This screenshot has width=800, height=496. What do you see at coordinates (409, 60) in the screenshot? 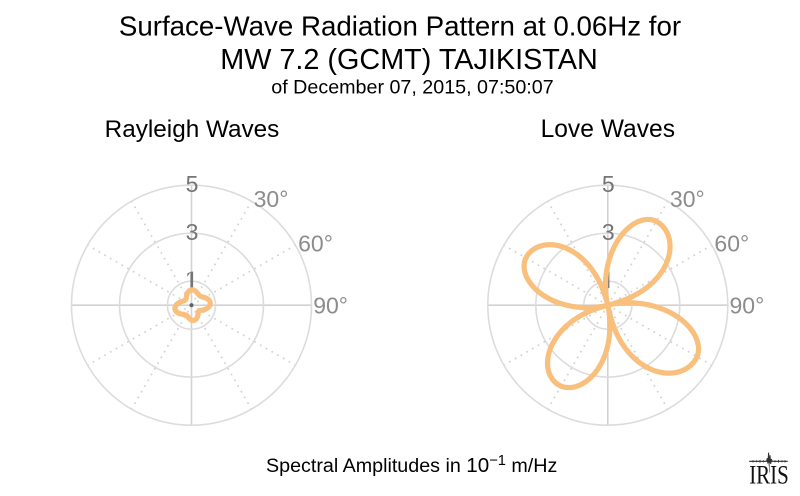
I see `svg-text: MW 7.2 (GCMT) TAJIKISTAN` at bounding box center [409, 60].